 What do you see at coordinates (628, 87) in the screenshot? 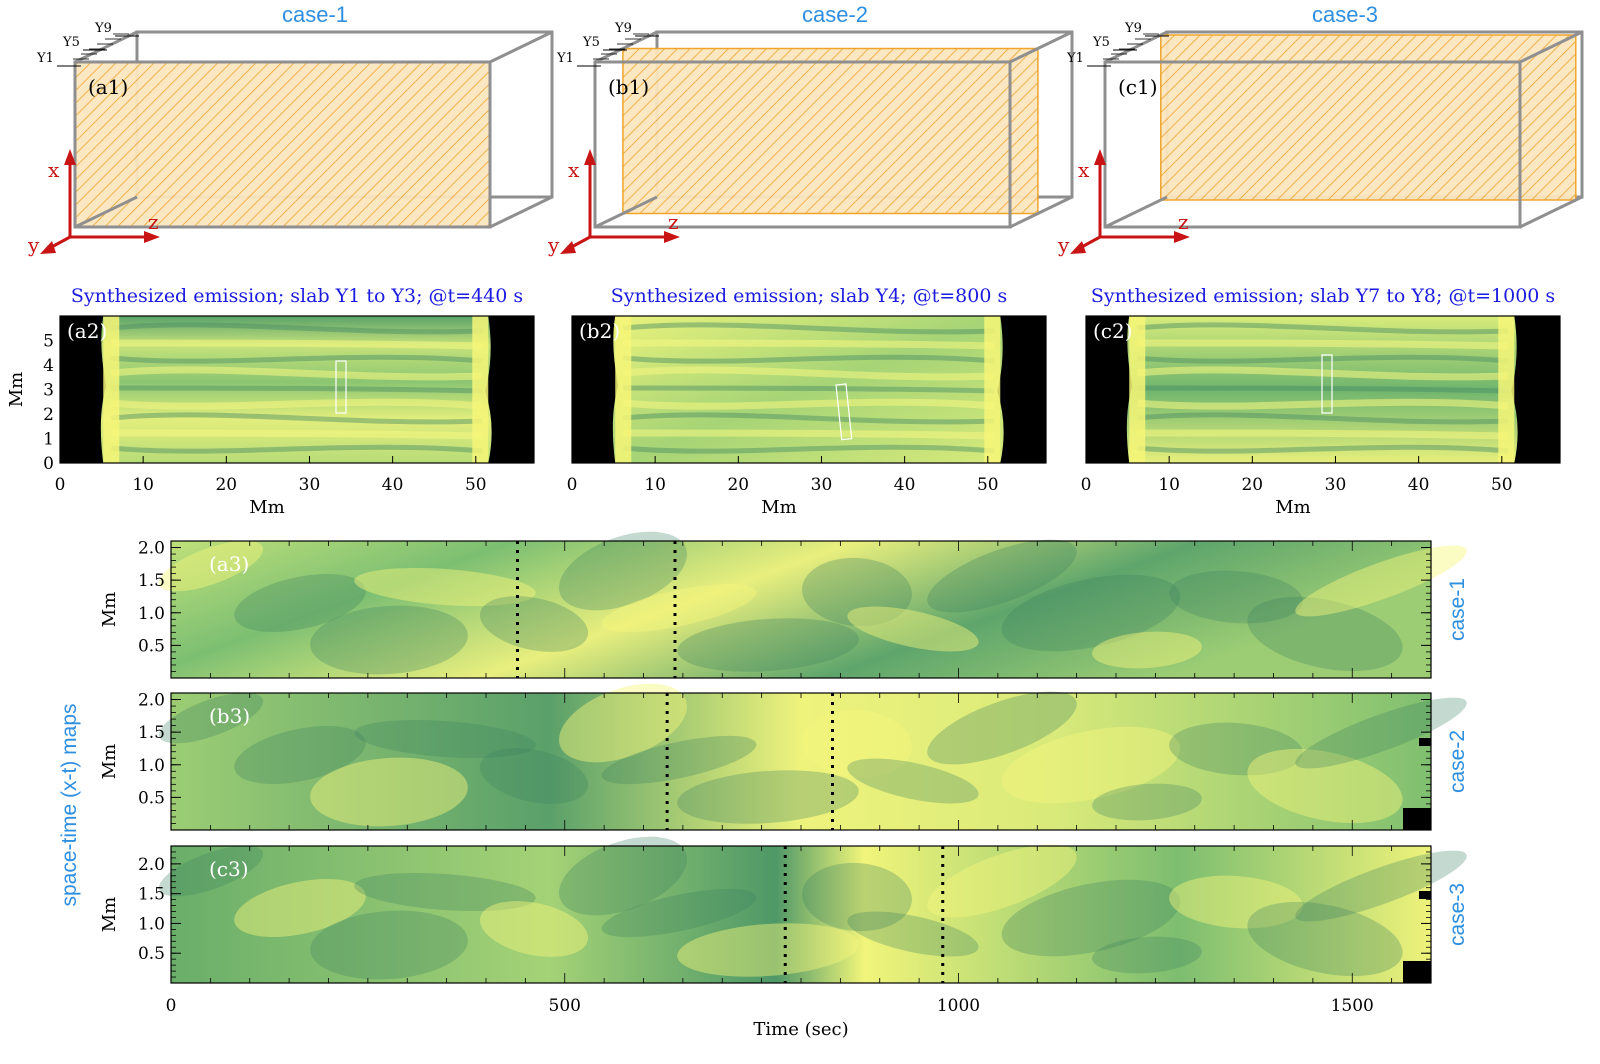
I see `panel-label: (b1)` at bounding box center [628, 87].